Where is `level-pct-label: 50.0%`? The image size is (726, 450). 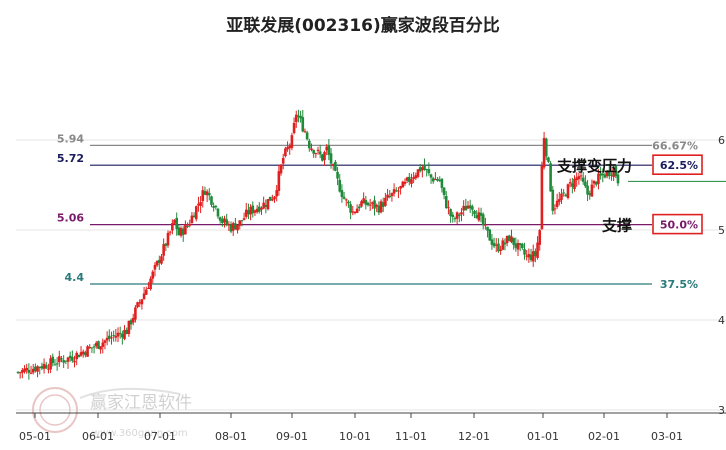 level-pct-label: 50.0% is located at coordinates (679, 225).